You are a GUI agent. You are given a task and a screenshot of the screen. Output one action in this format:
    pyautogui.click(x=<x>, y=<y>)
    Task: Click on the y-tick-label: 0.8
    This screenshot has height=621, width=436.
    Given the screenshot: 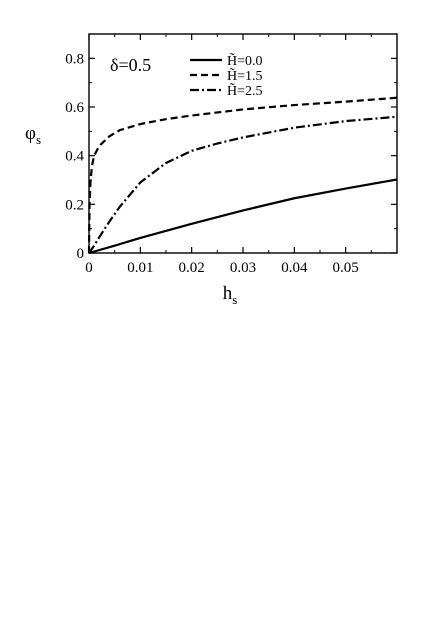 What is the action you would take?
    pyautogui.click(x=74, y=59)
    